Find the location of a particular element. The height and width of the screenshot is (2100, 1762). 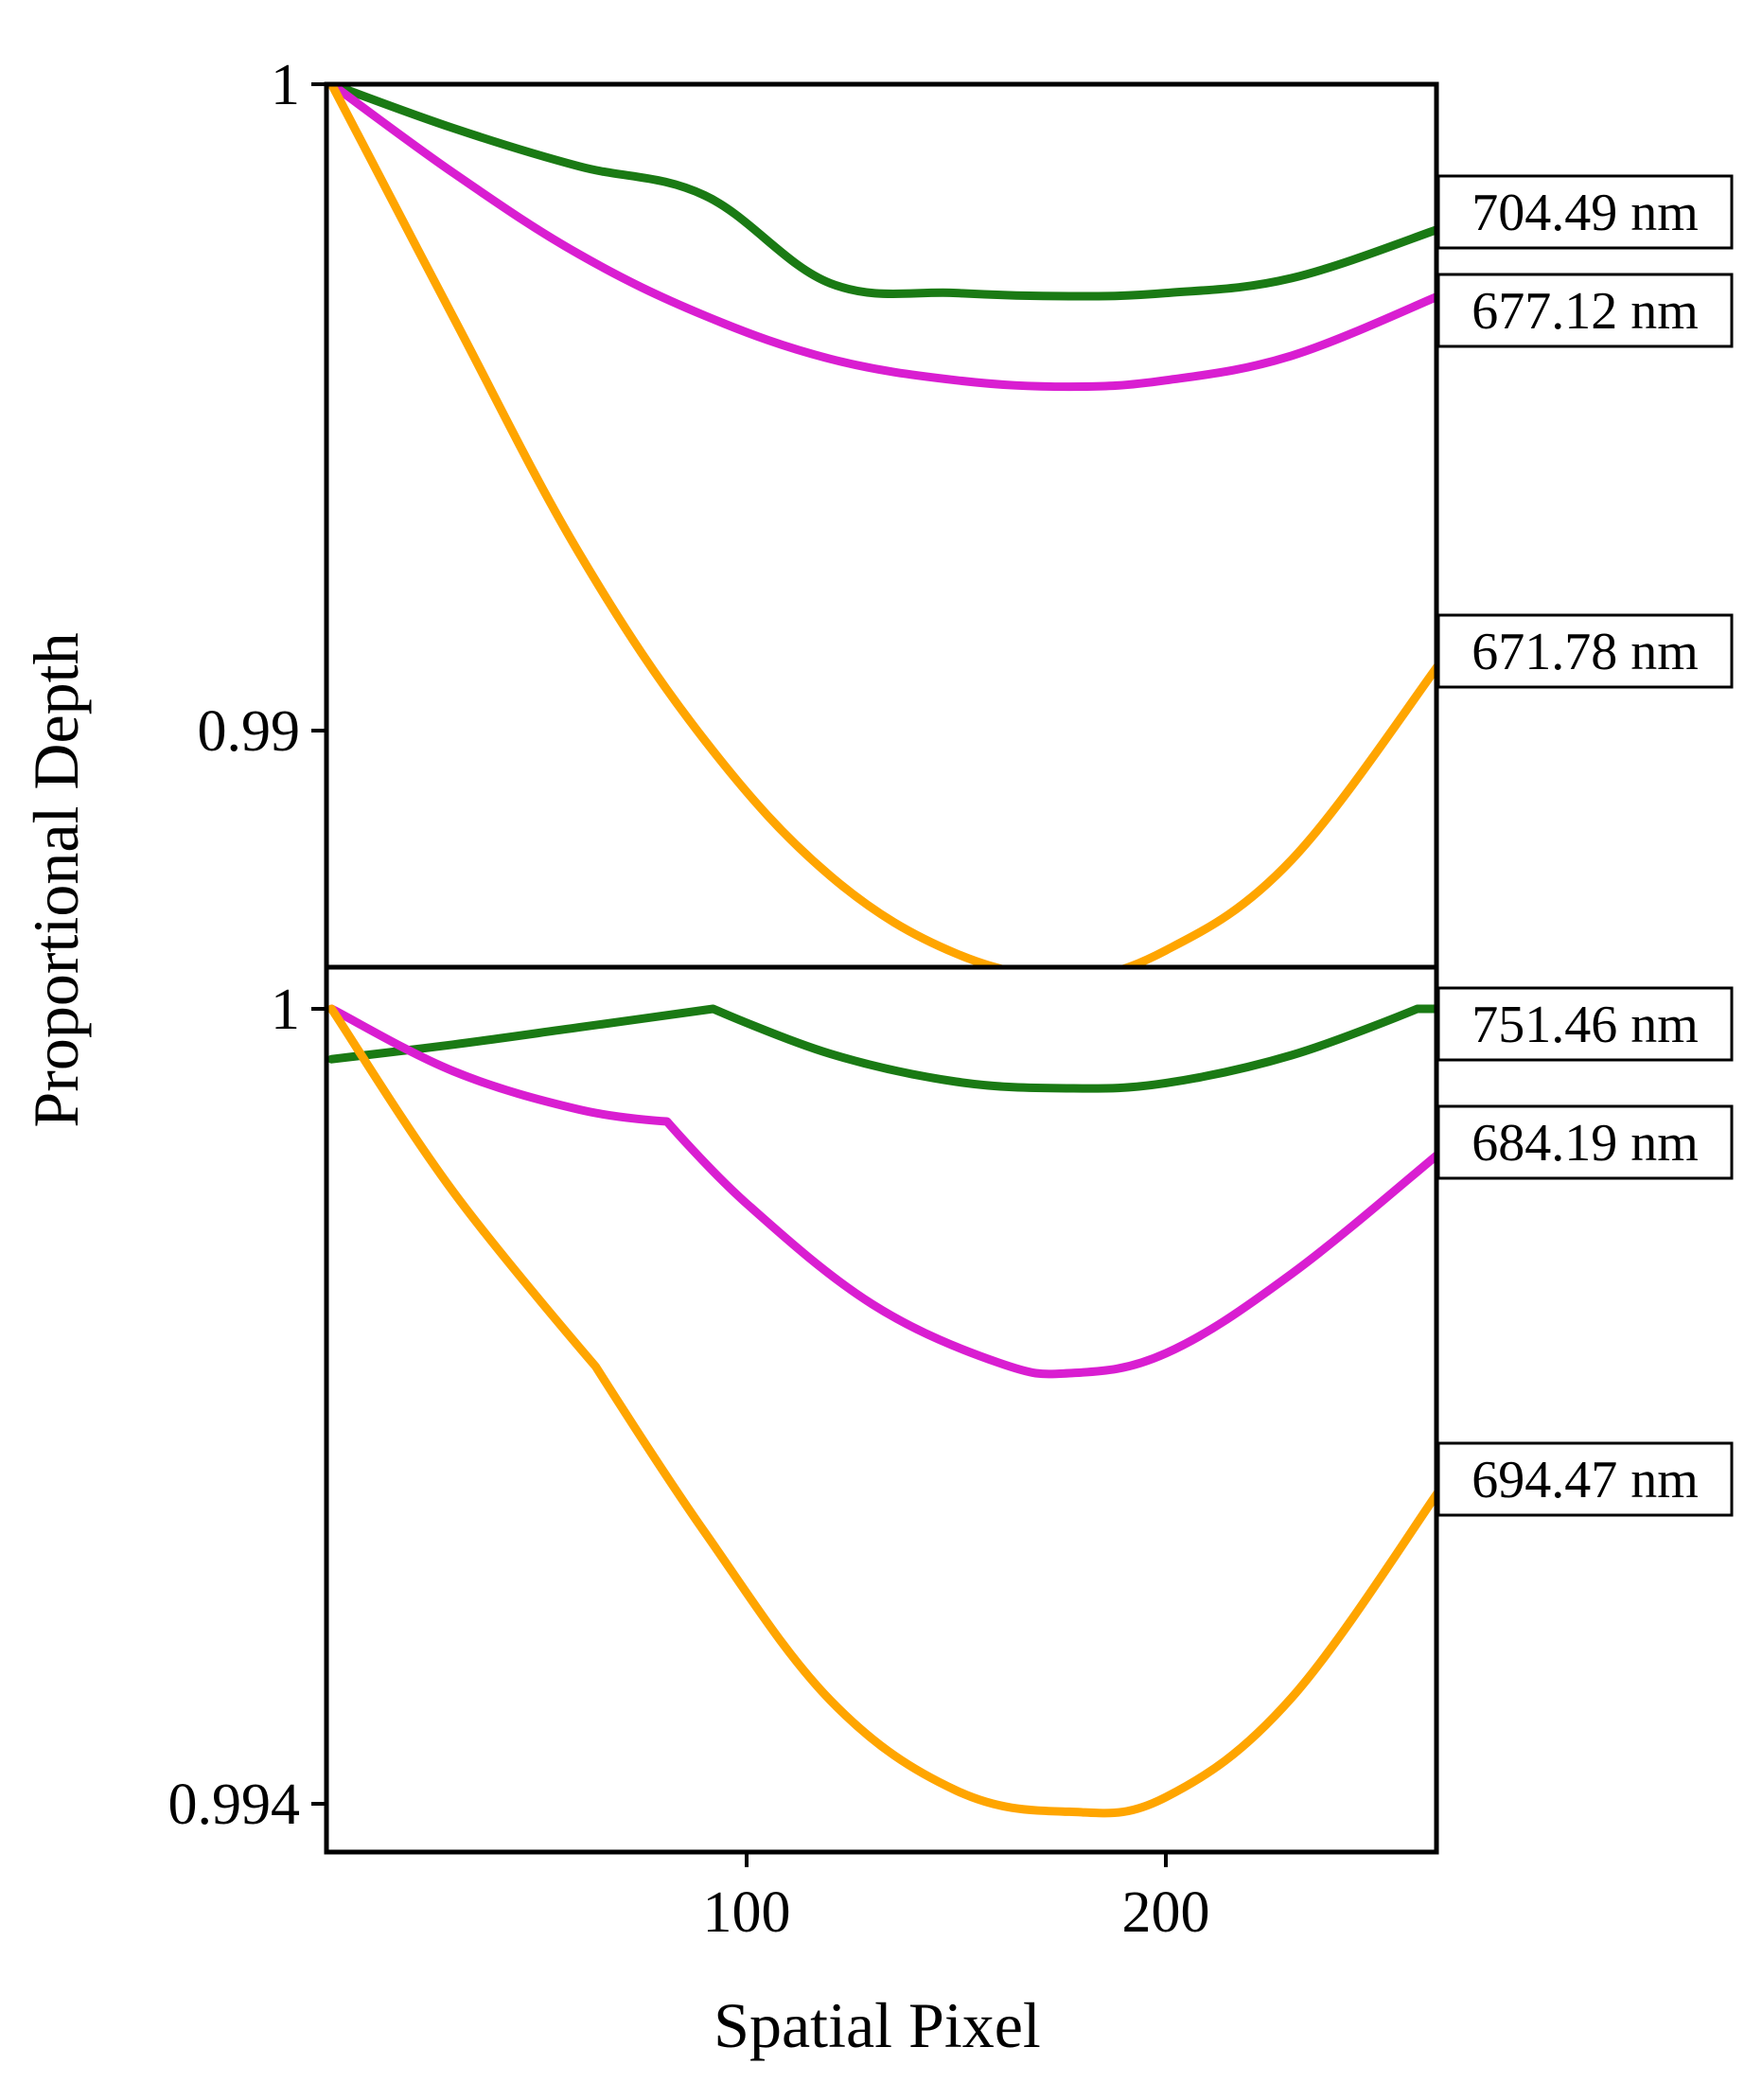

x-axis-title: Spatial Pixel is located at coordinates (877, 2025).